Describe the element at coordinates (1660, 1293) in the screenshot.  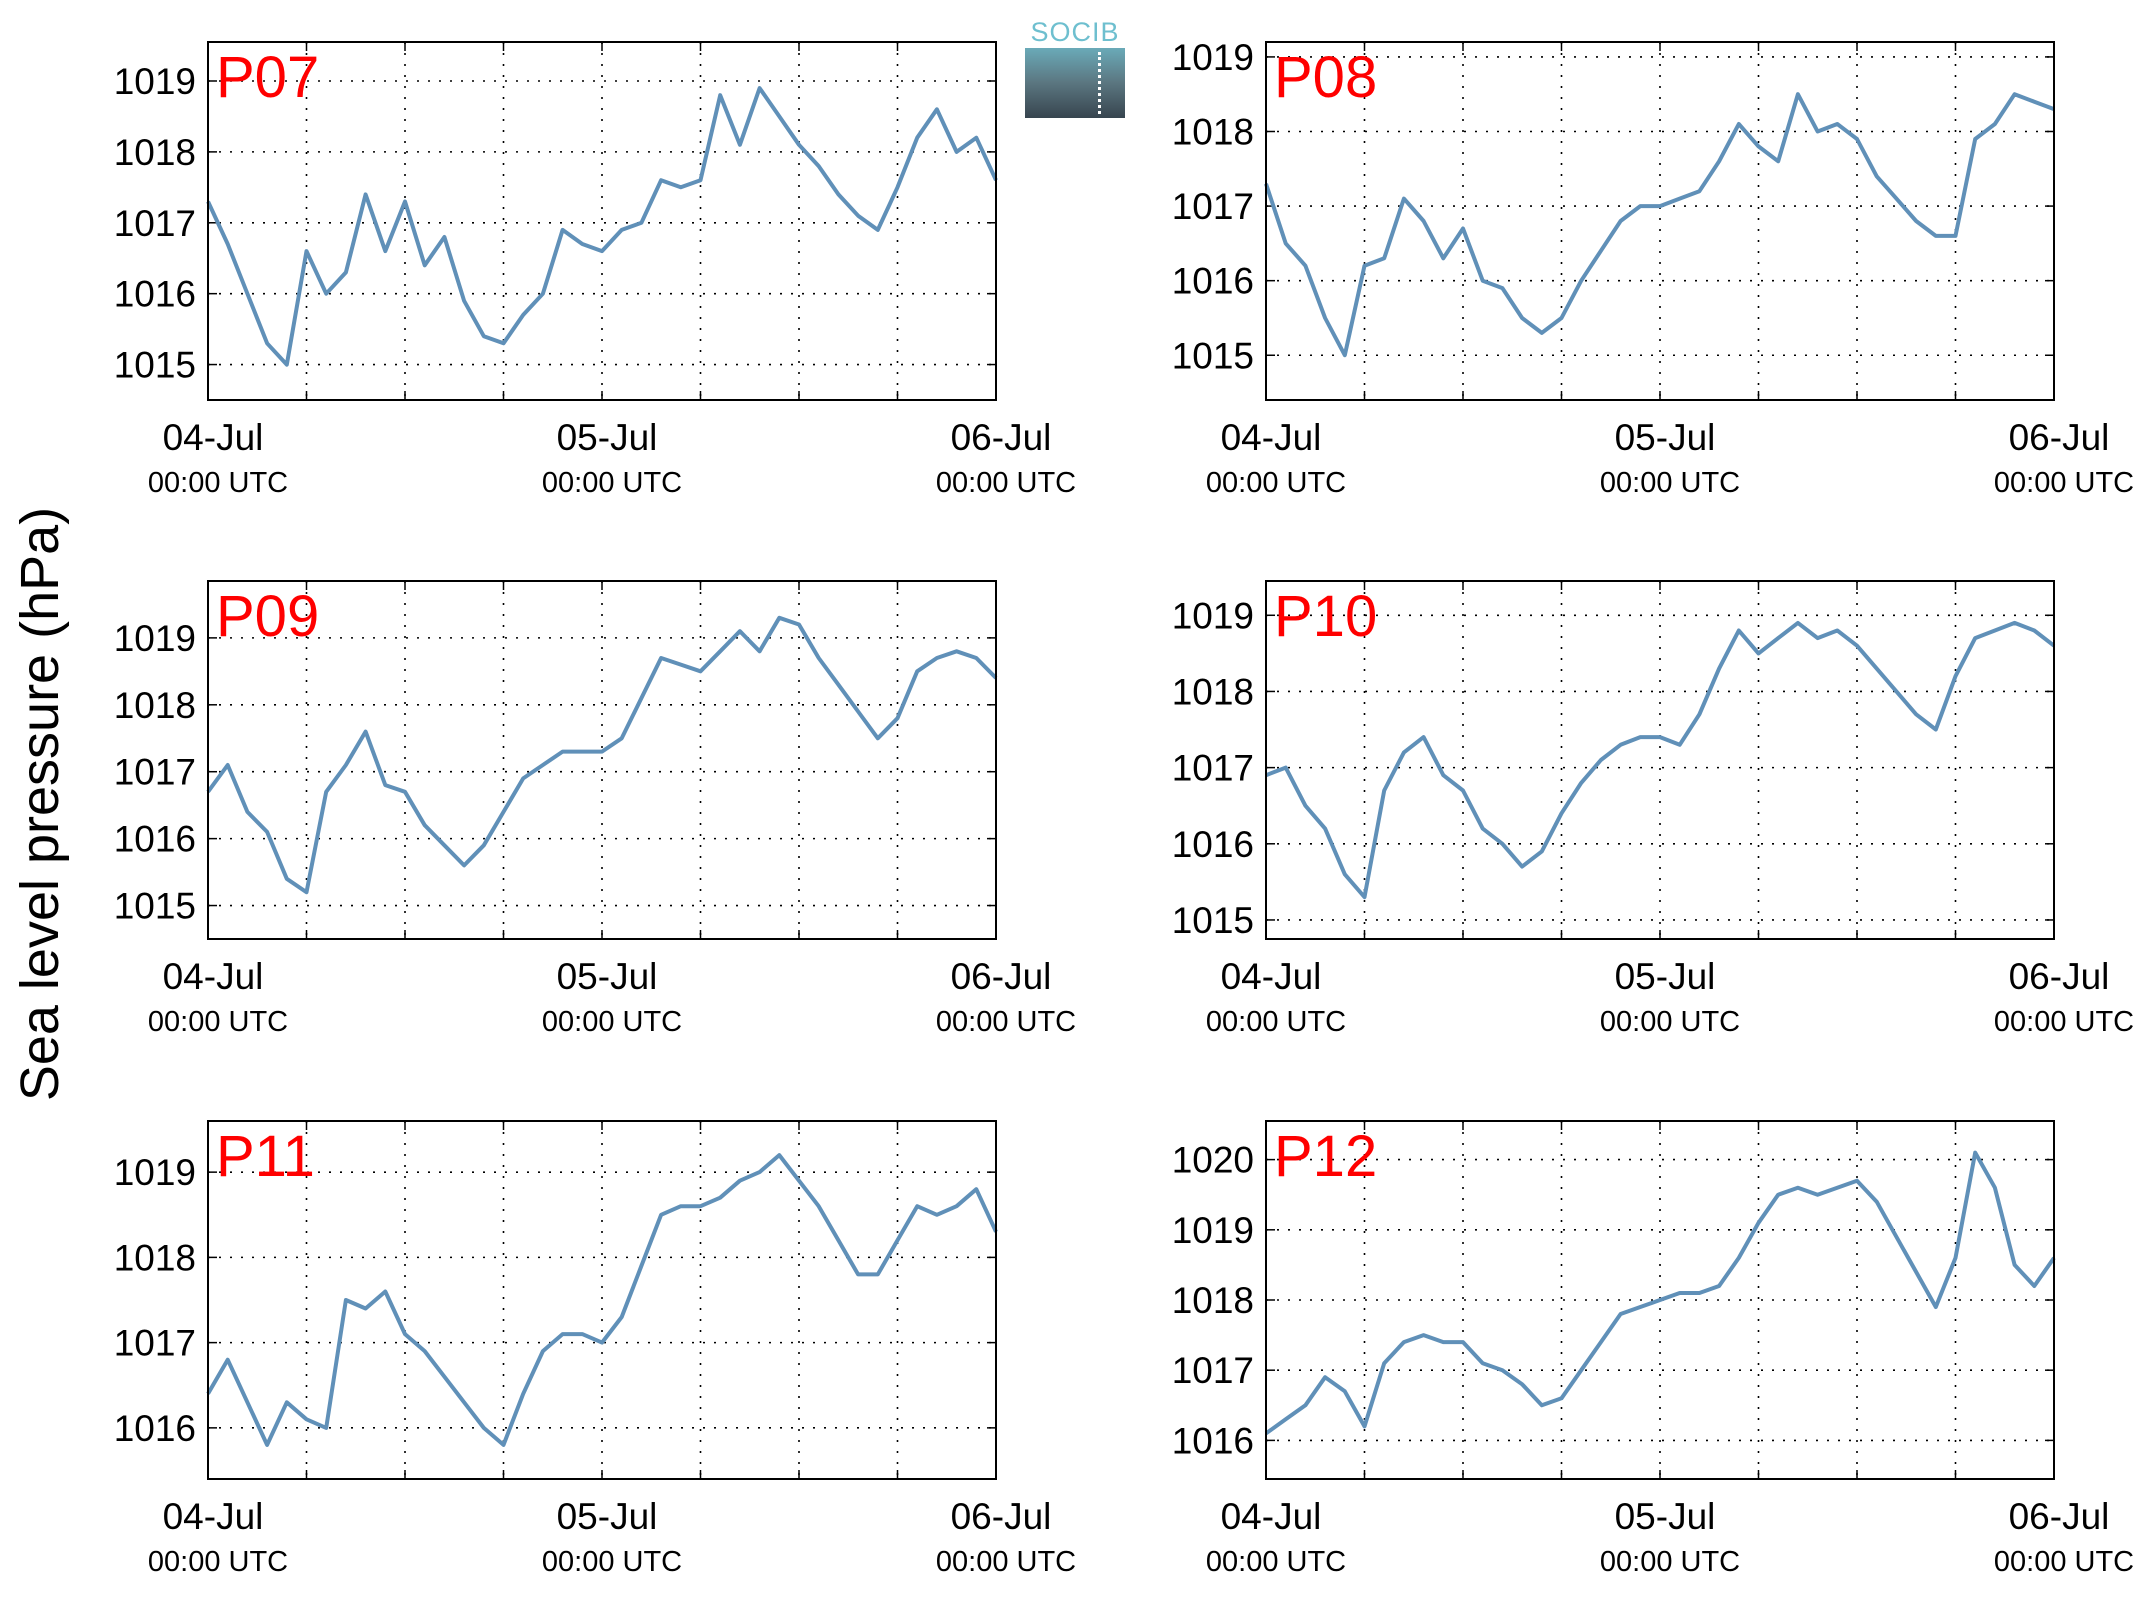
I see `series-line-p12` at that location.